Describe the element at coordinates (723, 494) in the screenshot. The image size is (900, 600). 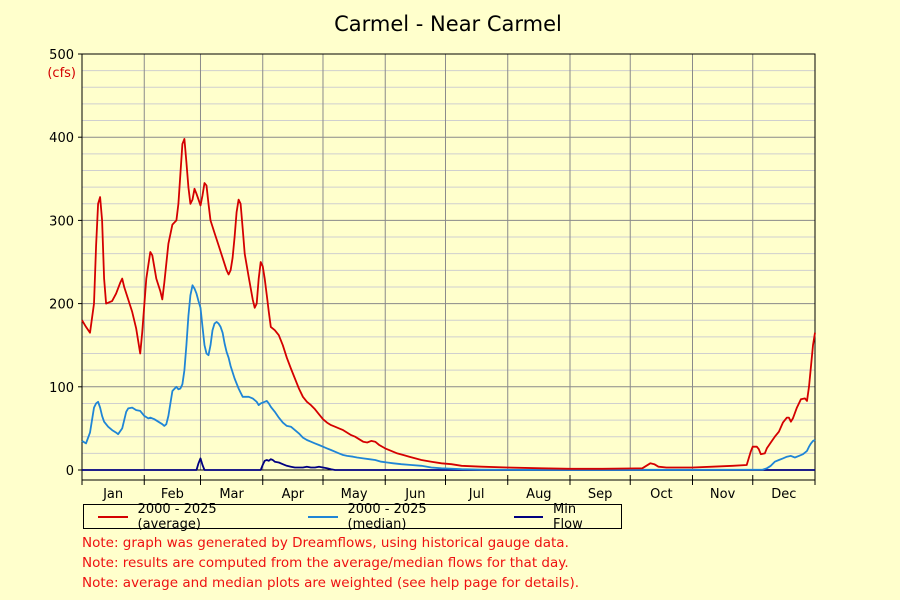
I see `month-label: Nov` at that location.